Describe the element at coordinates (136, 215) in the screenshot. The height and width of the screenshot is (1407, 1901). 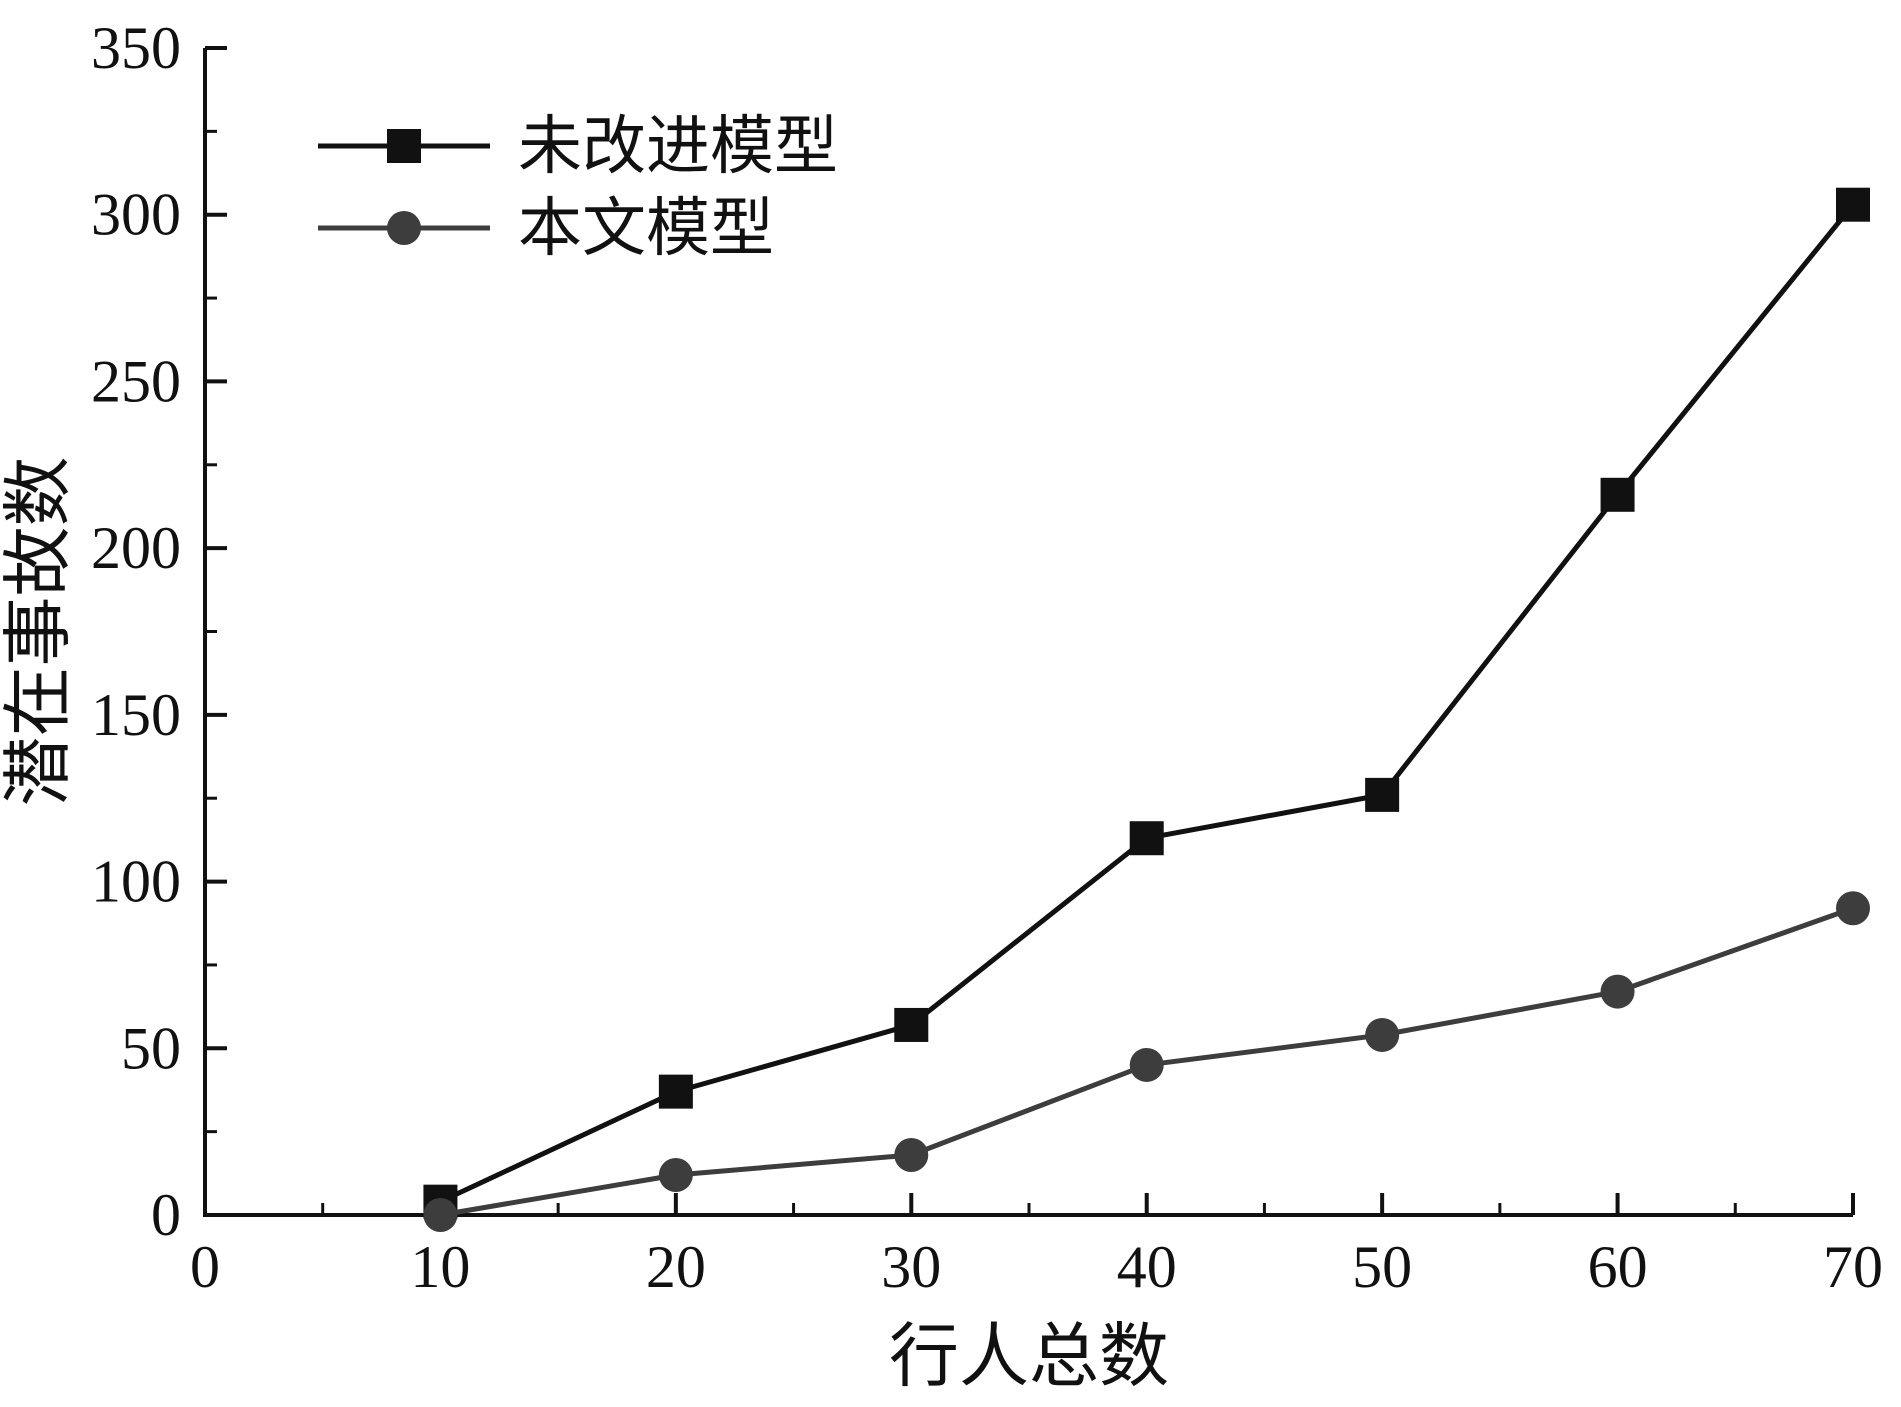
I see `y-tick-label: 300` at that location.